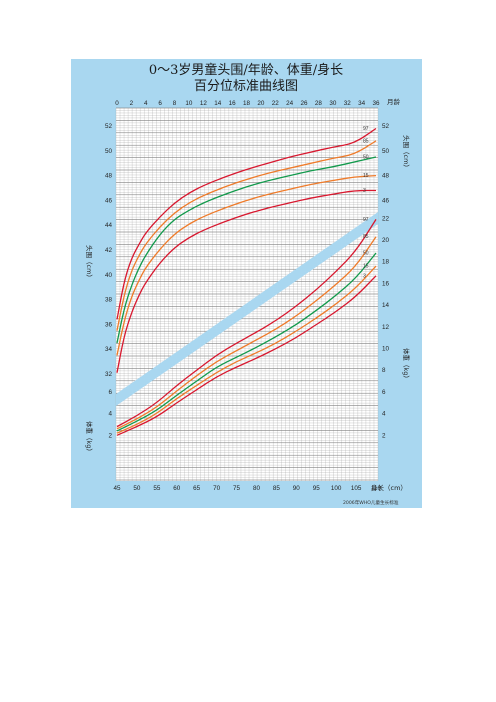 This screenshot has width=496, height=702. I want to click on weight-label-p50: 50, so click(366, 254).